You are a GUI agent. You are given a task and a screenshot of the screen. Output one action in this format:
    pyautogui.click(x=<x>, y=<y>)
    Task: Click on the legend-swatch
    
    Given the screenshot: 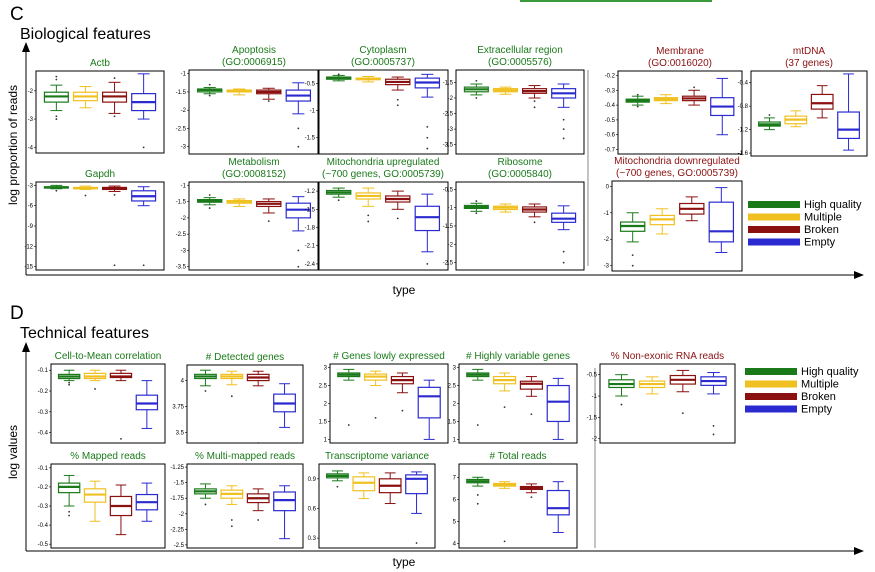 What is the action you would take?
    pyautogui.click(x=771, y=371)
    